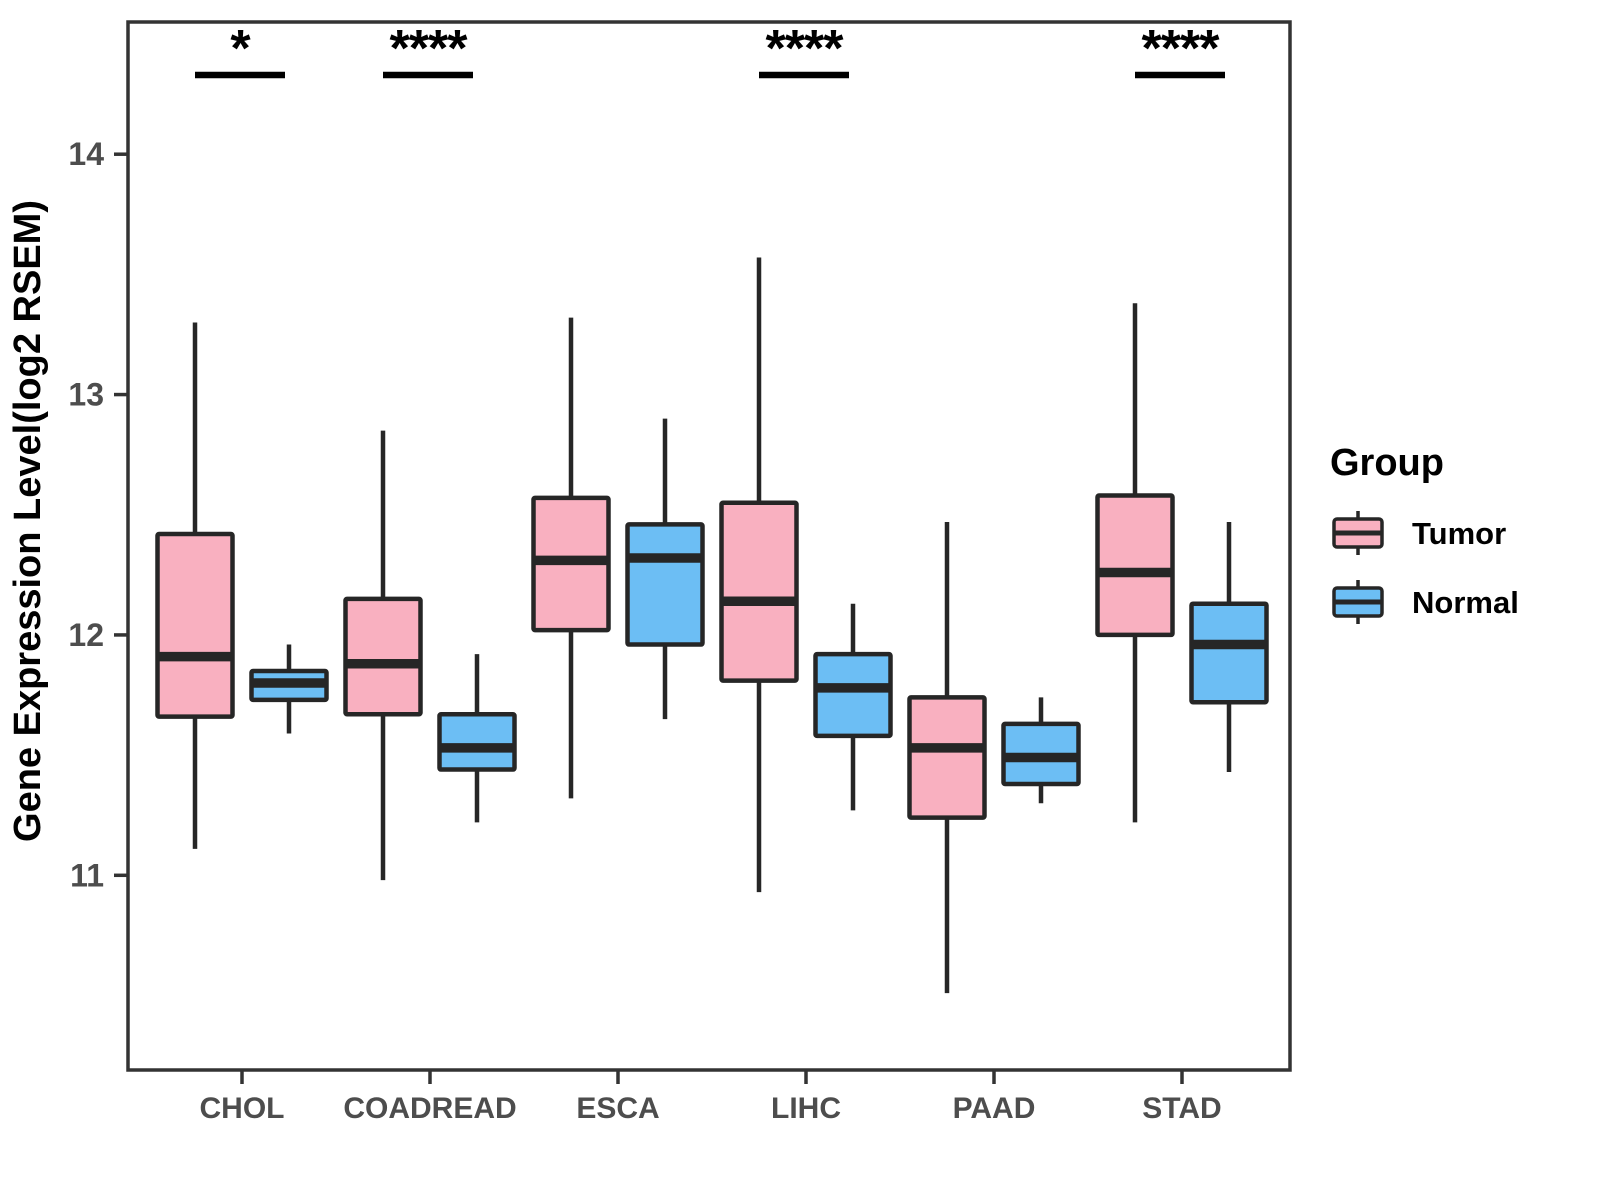 Image resolution: width=1600 pixels, height=1200 pixels. Describe the element at coordinates (1229, 653) in the screenshot. I see `box-normal-stad` at that location.